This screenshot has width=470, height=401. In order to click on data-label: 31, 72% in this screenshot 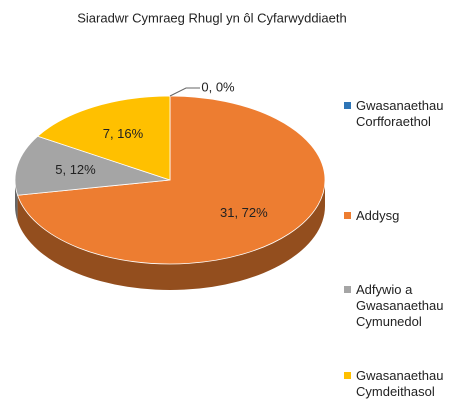, I will do `click(244, 212)`.